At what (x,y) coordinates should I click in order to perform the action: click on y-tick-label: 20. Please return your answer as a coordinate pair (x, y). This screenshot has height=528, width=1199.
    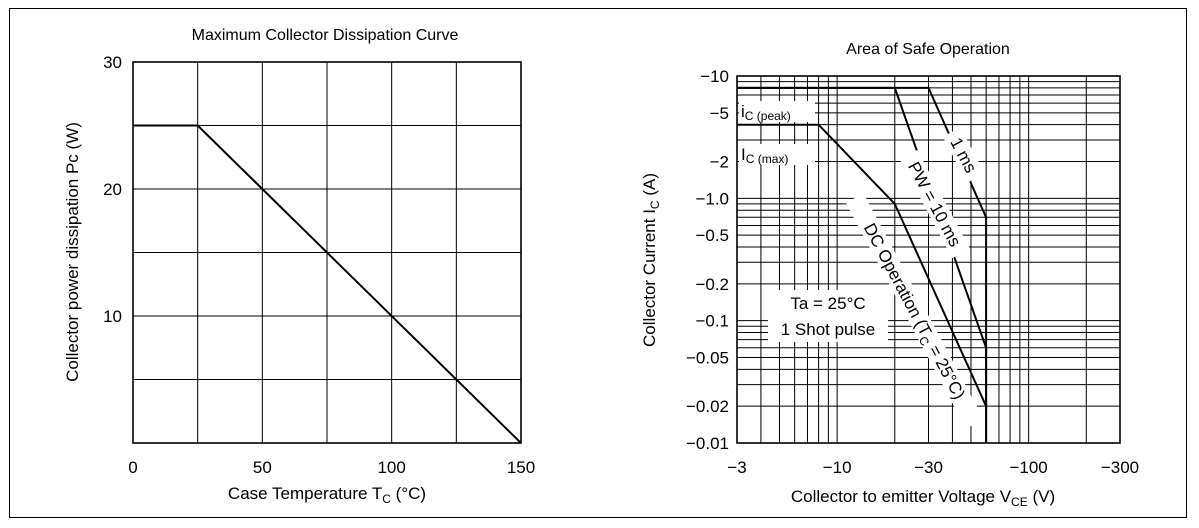
    Looking at the image, I should click on (112, 189).